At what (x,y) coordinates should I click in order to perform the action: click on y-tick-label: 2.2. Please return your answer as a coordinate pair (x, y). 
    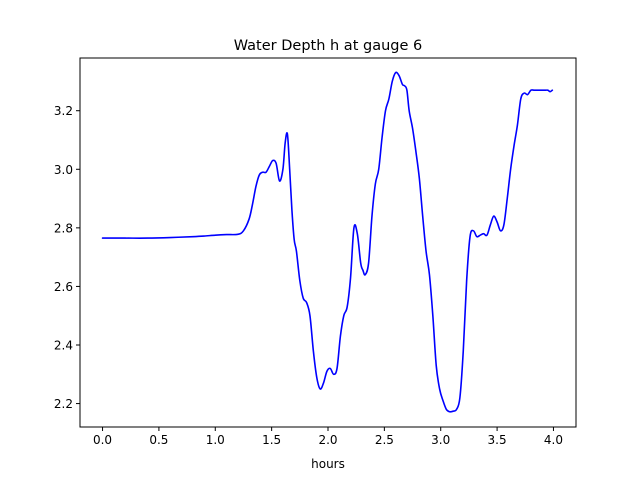
    Looking at the image, I should click on (63, 404).